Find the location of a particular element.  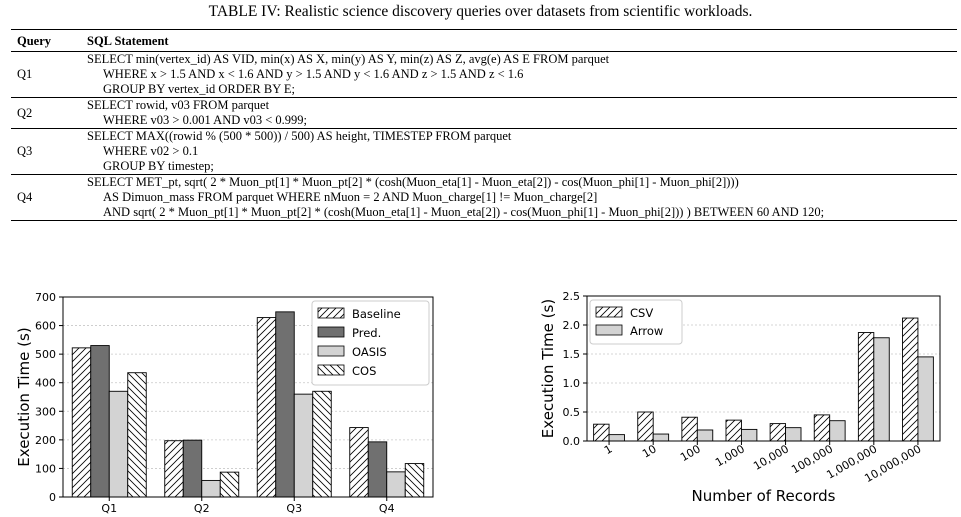

x-tick-label: 1,000 is located at coordinates (730, 455).